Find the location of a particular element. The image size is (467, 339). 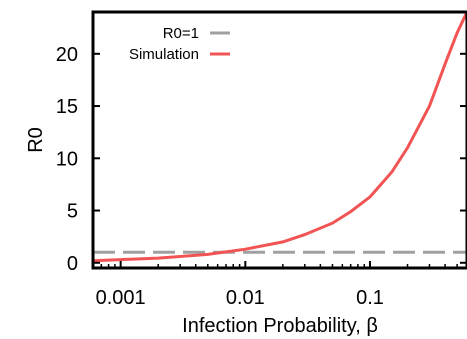

y-tick-label-15: 15 is located at coordinates (67, 107).